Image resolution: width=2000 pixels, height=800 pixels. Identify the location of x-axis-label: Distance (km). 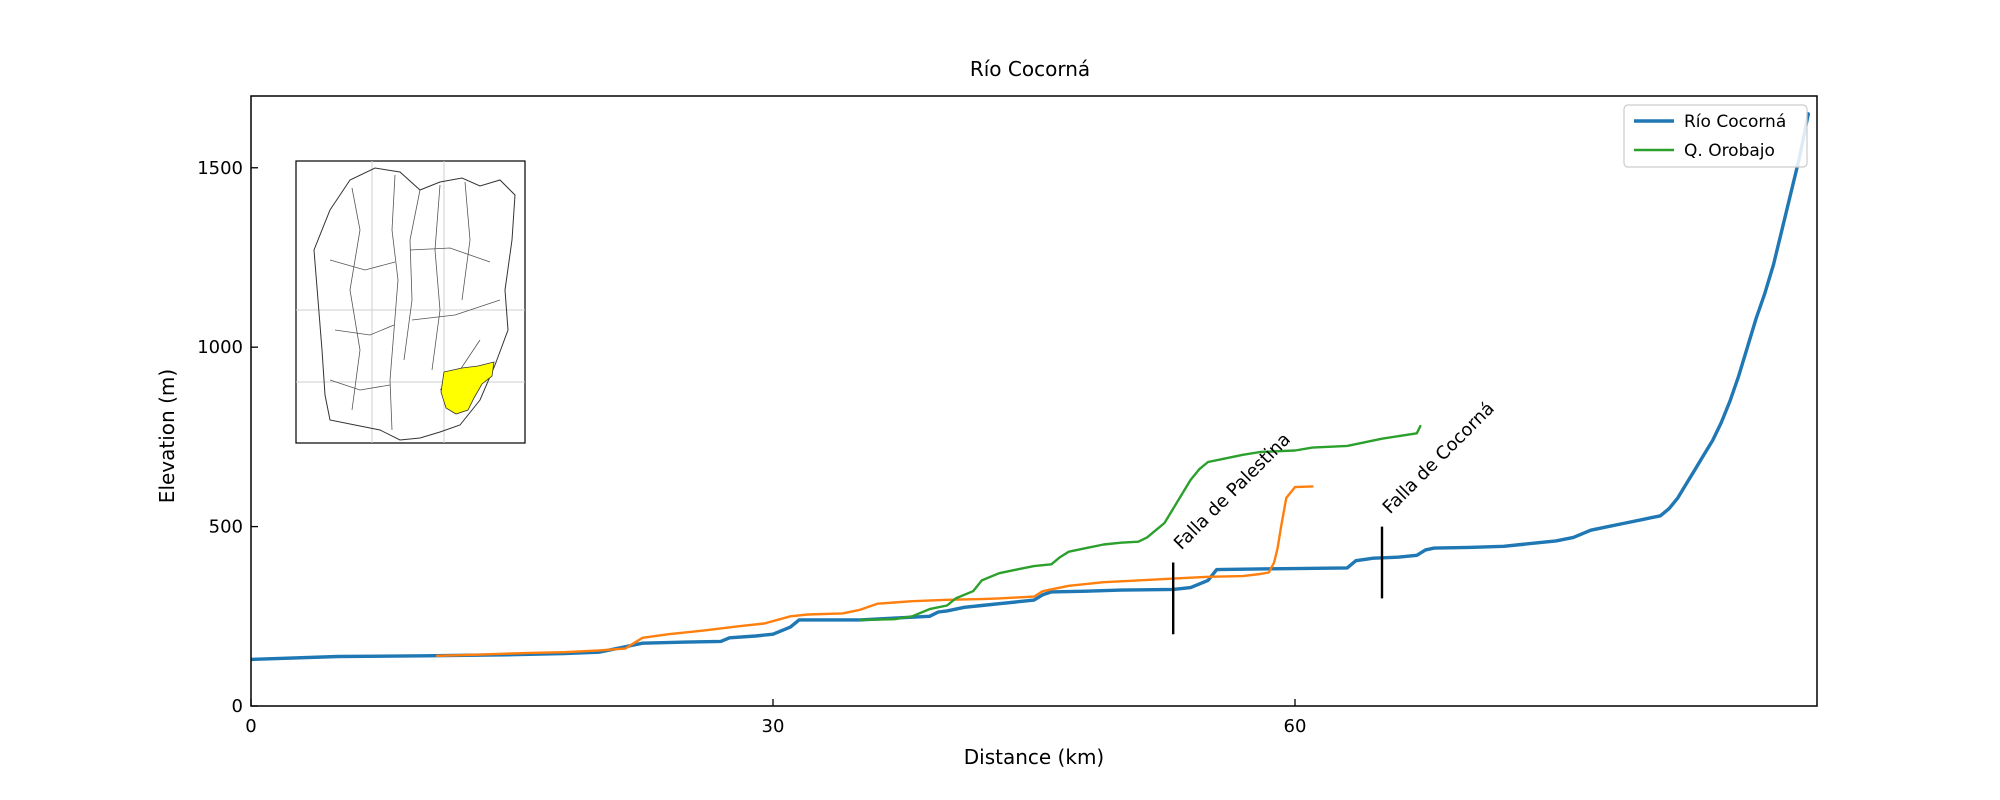
(1034, 757).